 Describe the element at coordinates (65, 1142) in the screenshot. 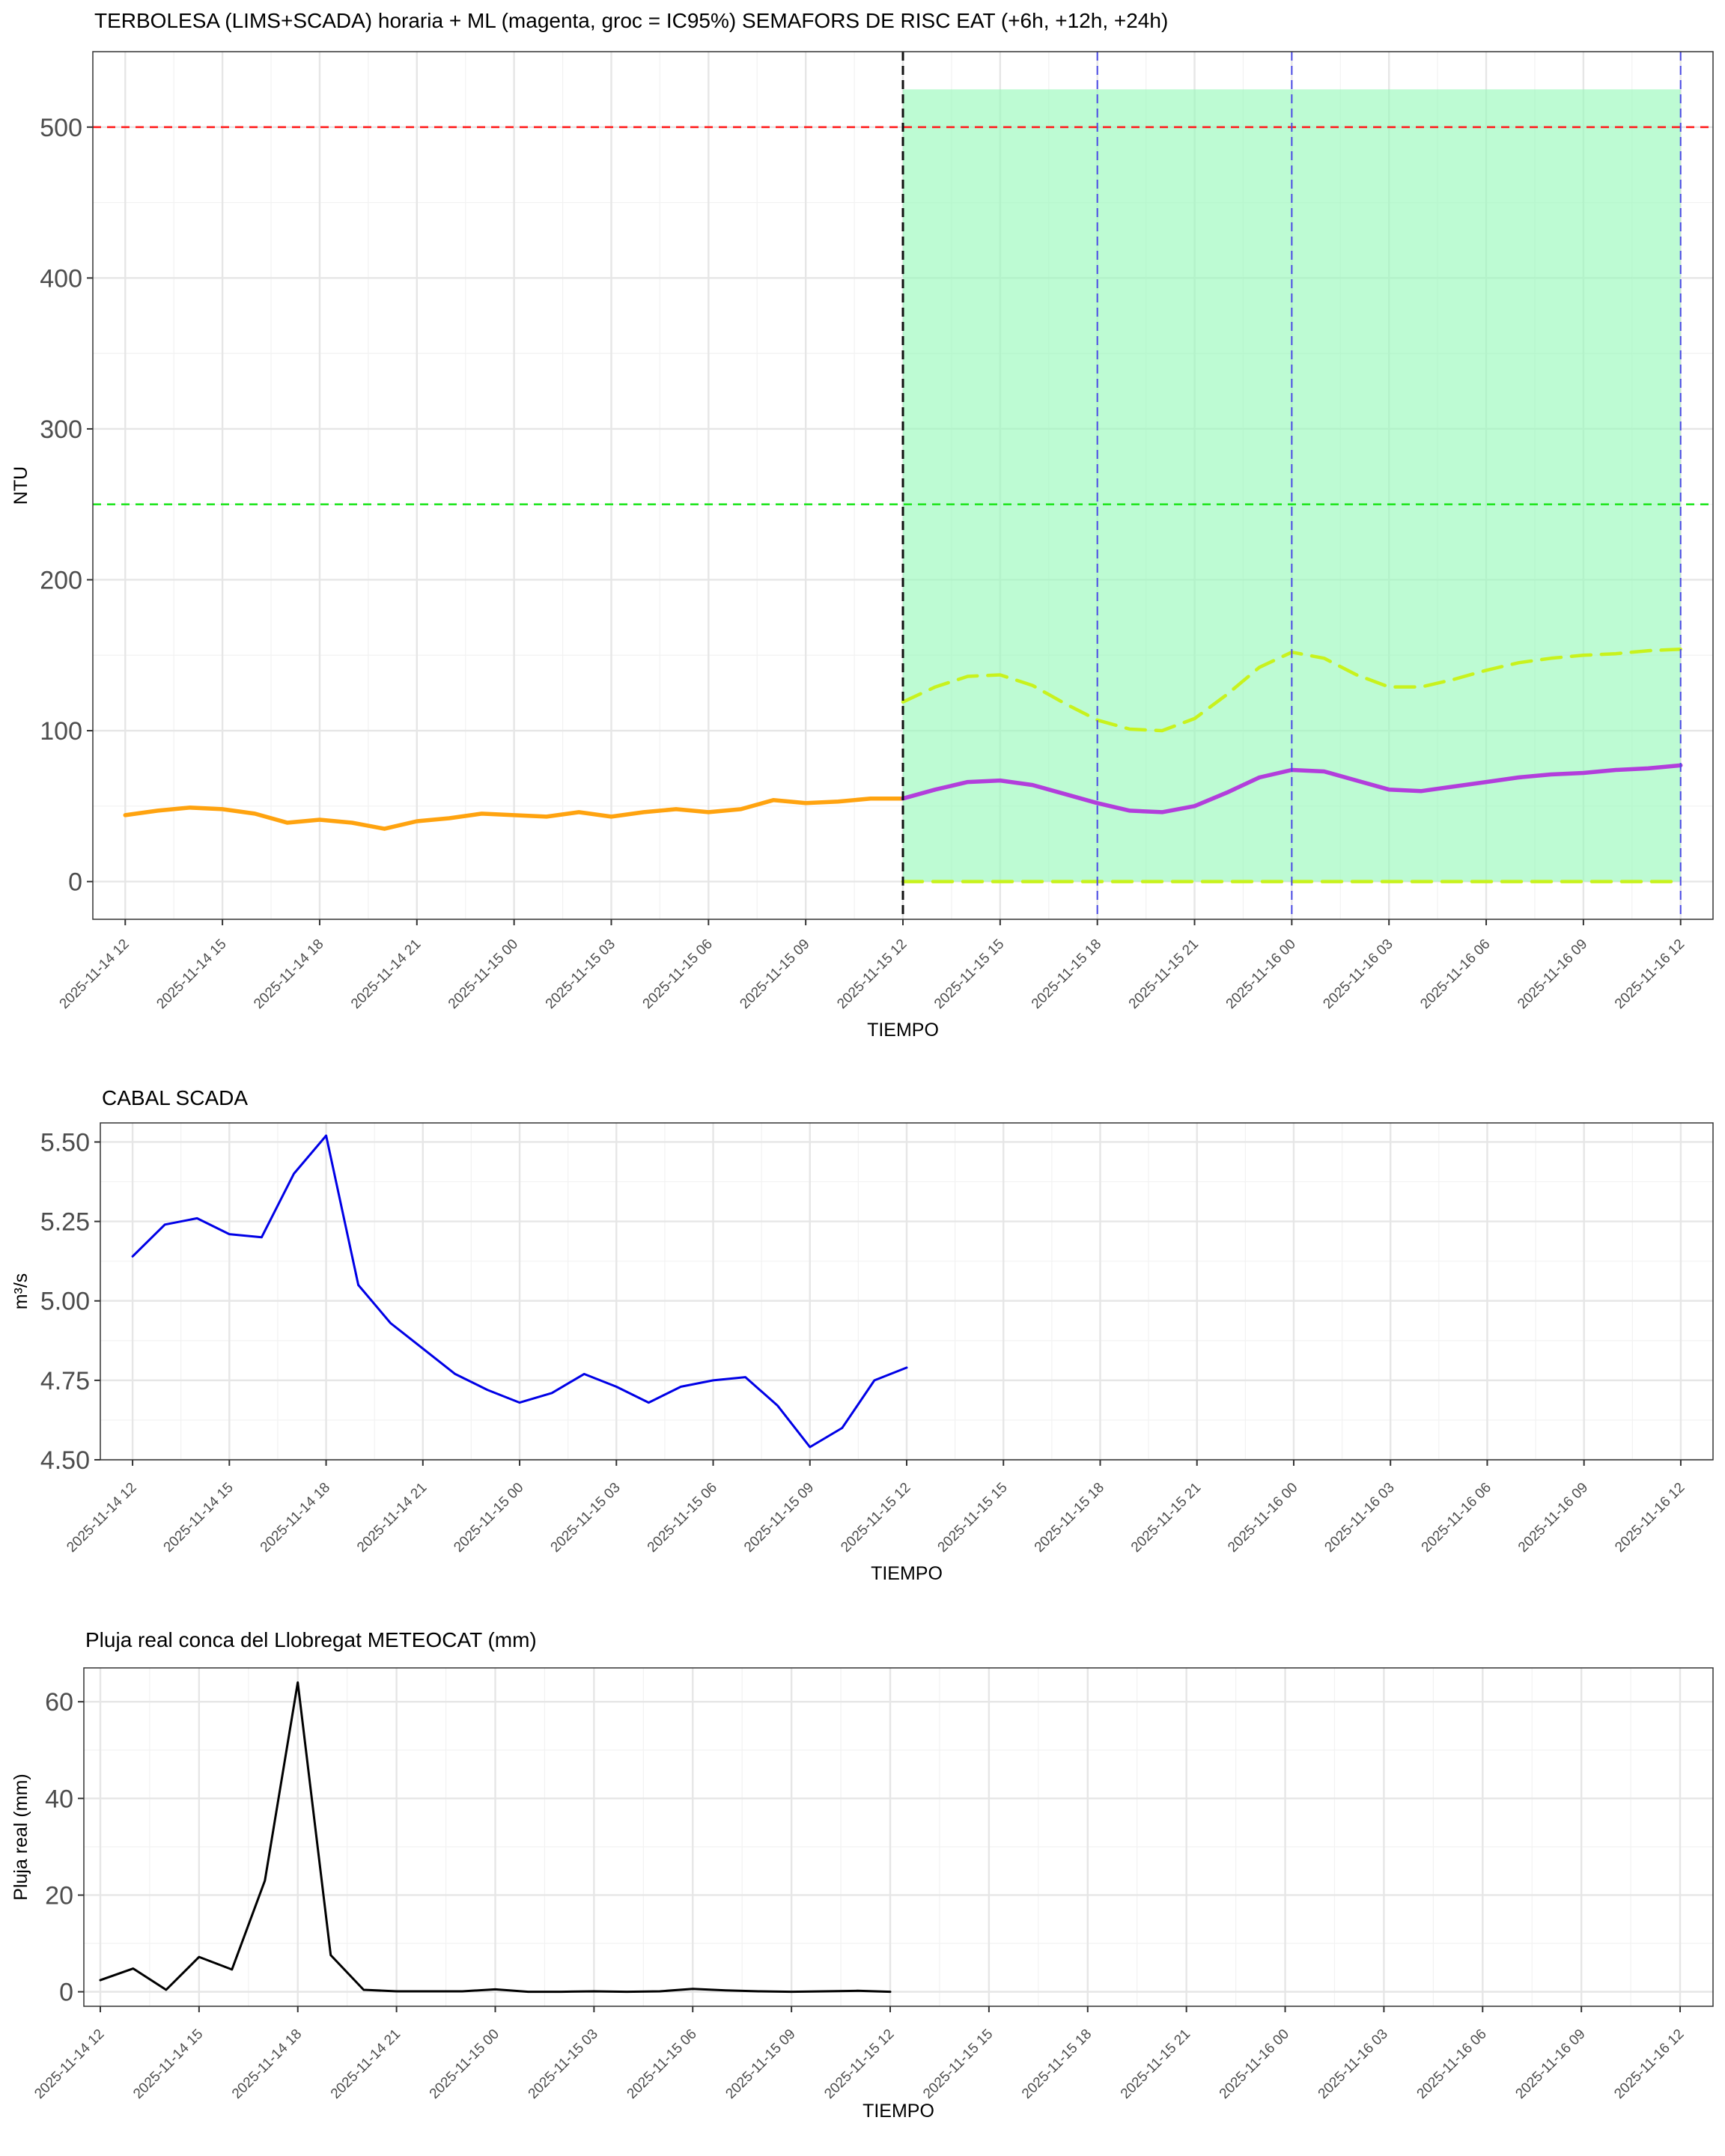

I see `y-tick-label: 5.50` at that location.